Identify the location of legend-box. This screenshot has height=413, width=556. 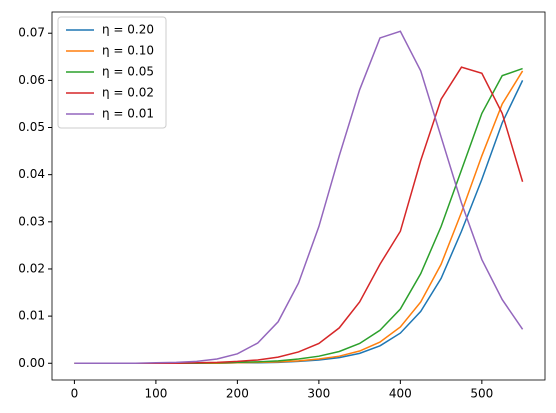
(112, 72).